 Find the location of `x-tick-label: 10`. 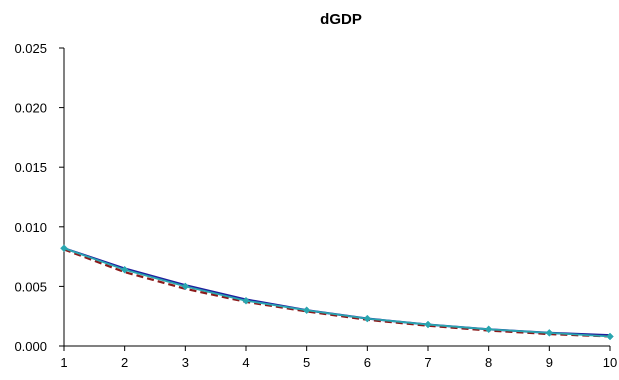

x-tick-label: 10 is located at coordinates (610, 362).